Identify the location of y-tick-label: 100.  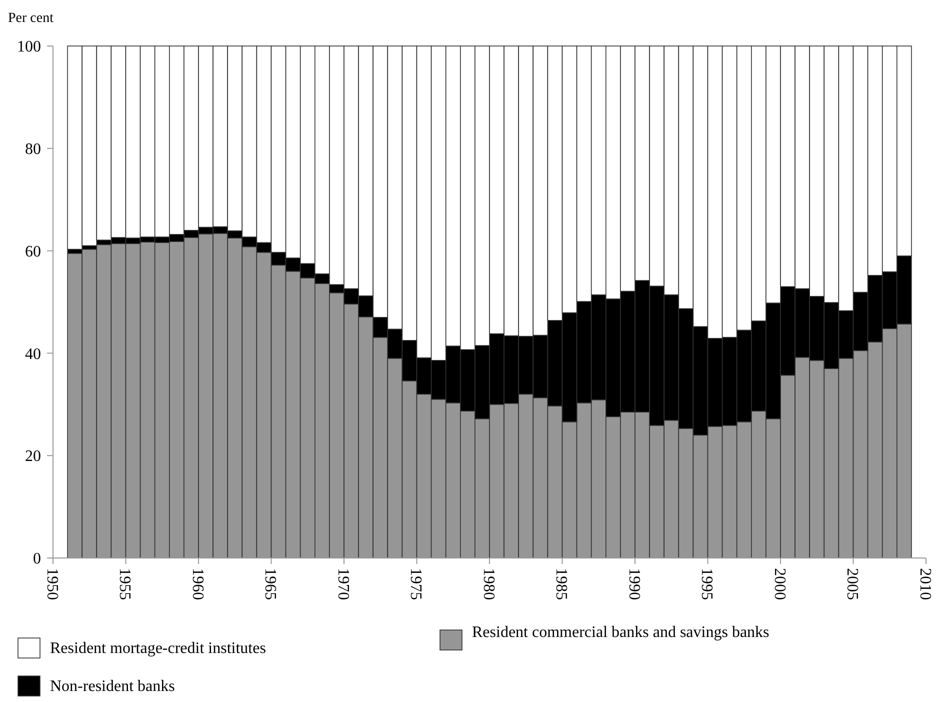
(29, 47).